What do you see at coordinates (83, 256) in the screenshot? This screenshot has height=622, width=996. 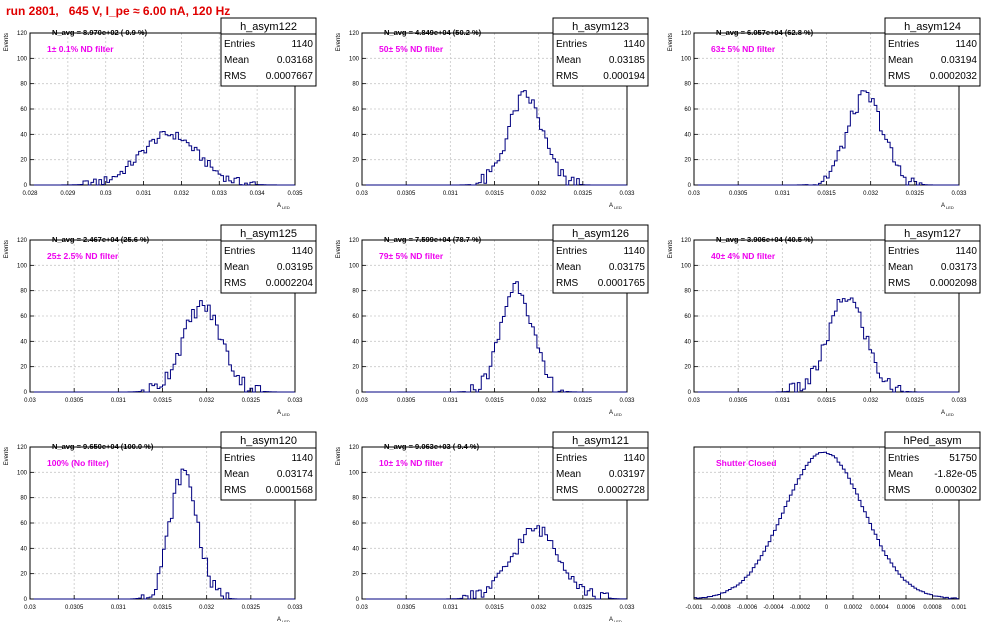 I see `filter-label: 25± 2.5% ND filter` at bounding box center [83, 256].